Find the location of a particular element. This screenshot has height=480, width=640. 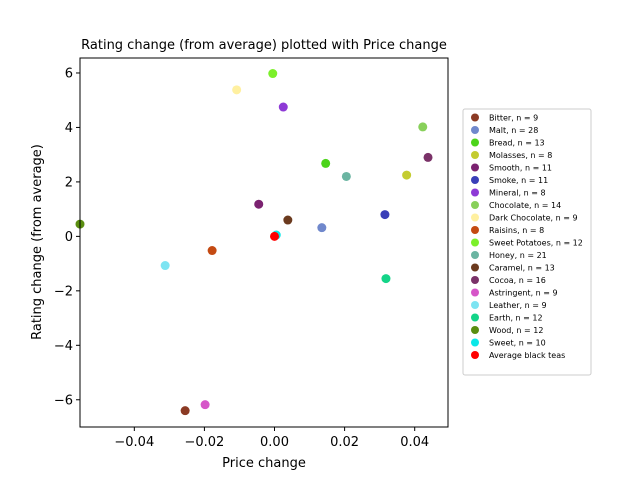

x-tick-label: 0.04 is located at coordinates (414, 442).